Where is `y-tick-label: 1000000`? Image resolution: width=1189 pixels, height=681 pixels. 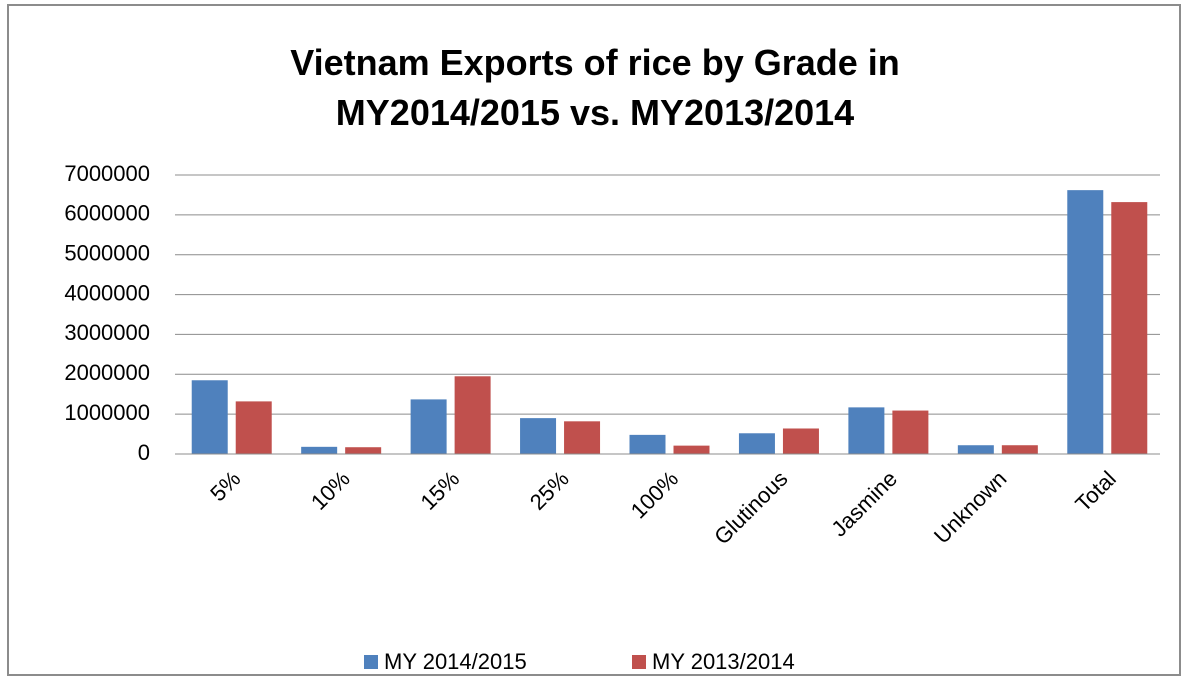
y-tick-label: 1000000 is located at coordinates (107, 412).